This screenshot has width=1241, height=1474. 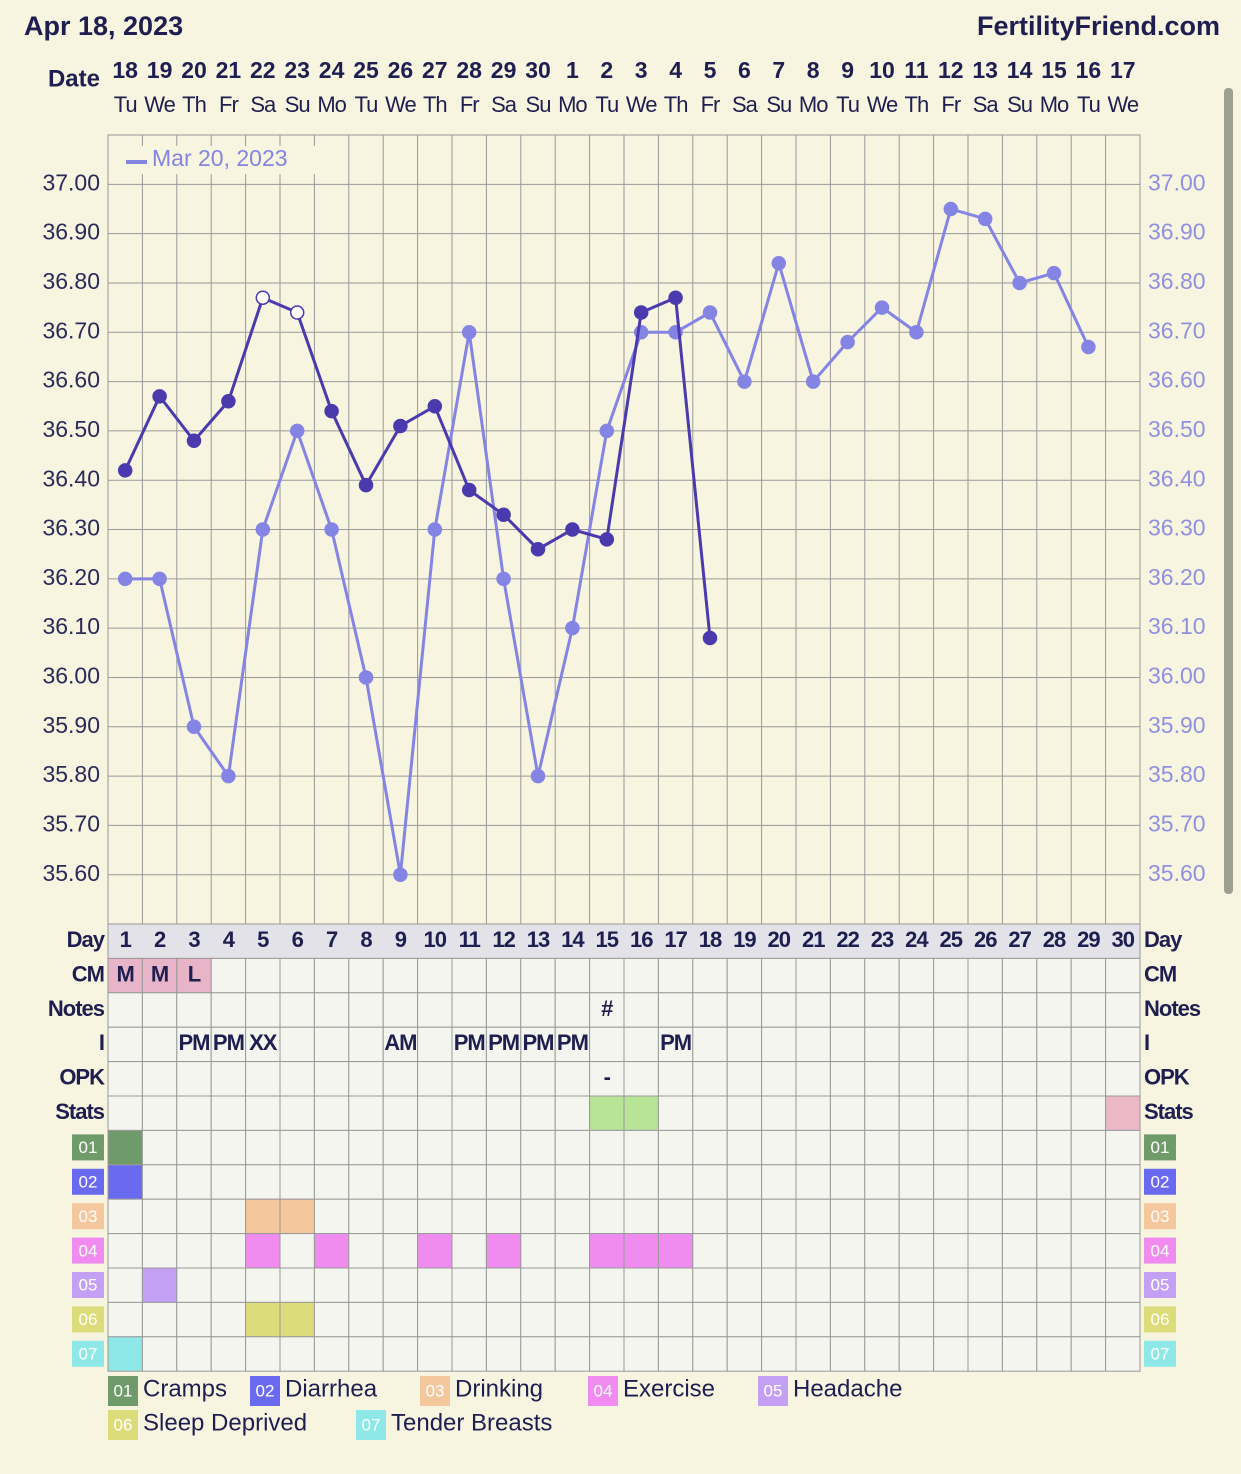 What do you see at coordinates (1088, 939) in the screenshot?
I see `day-number: 29` at bounding box center [1088, 939].